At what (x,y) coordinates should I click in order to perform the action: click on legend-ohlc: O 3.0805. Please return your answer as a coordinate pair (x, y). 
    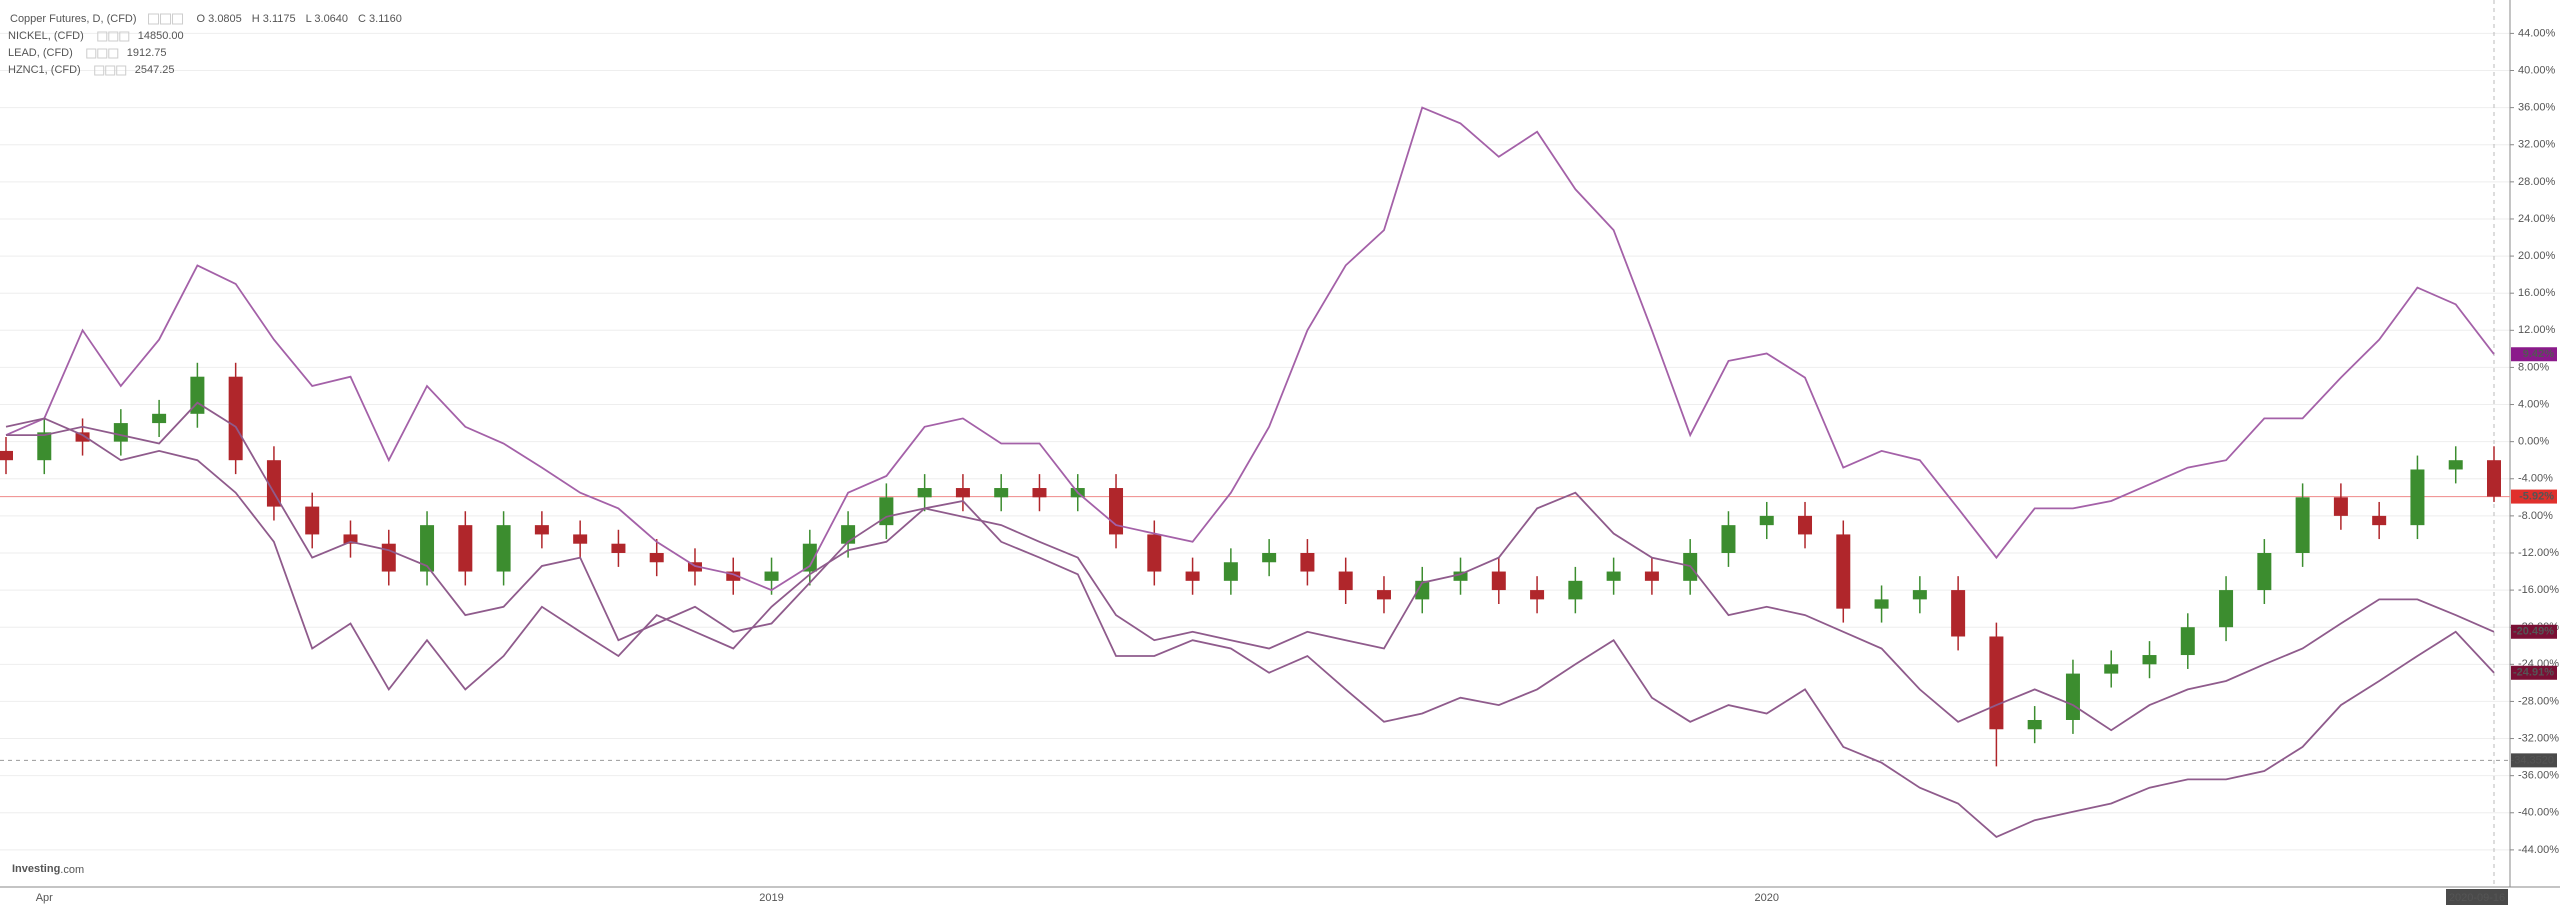
    Looking at the image, I should click on (219, 19).